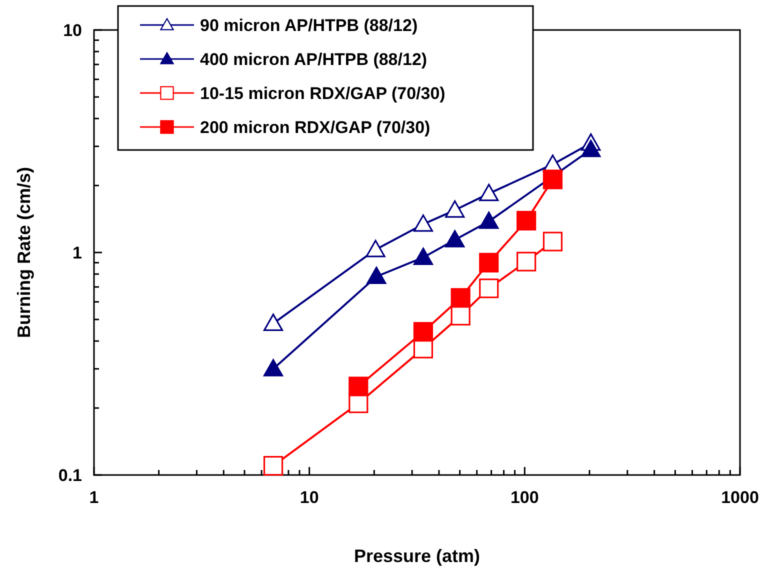 This screenshot has height=573, width=771. Describe the element at coordinates (70, 475) in the screenshot. I see `y-tick-label: 0.1` at that location.